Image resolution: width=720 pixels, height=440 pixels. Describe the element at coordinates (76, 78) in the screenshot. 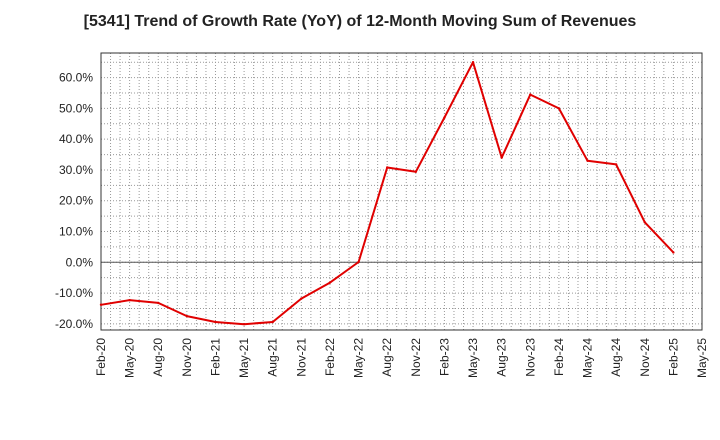

I see `y-tick-label: 60.0%` at that location.